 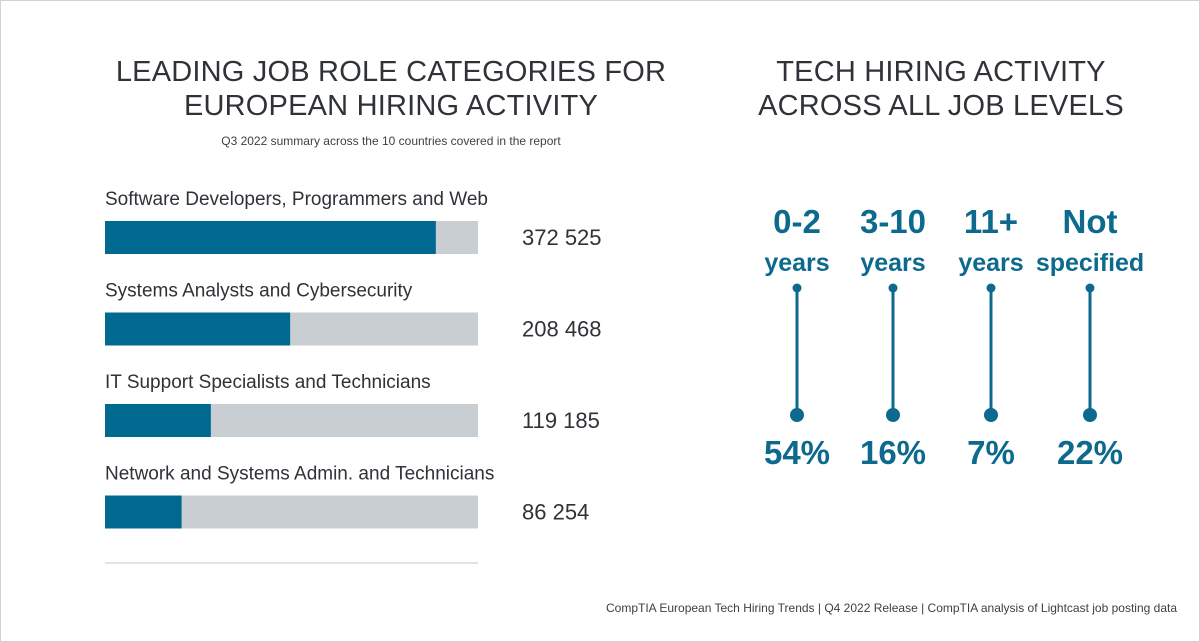 I want to click on job-level-label: 0-2, so click(x=797, y=221).